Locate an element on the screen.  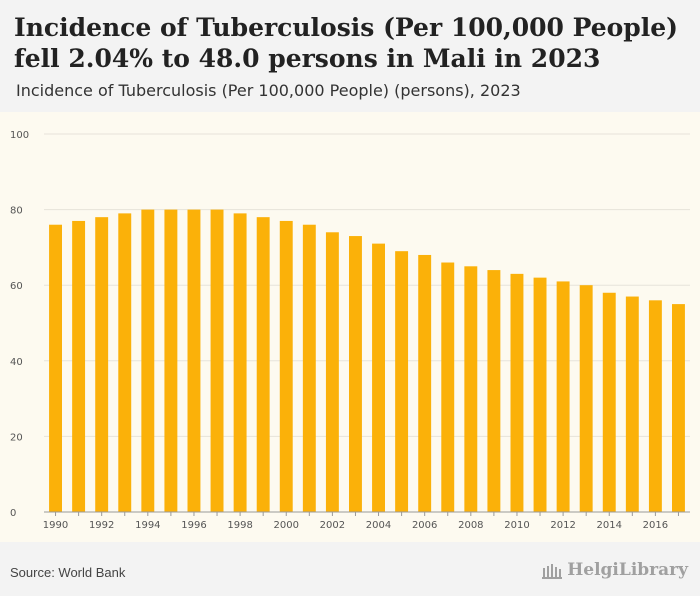
bar-1994 is located at coordinates (148, 360).